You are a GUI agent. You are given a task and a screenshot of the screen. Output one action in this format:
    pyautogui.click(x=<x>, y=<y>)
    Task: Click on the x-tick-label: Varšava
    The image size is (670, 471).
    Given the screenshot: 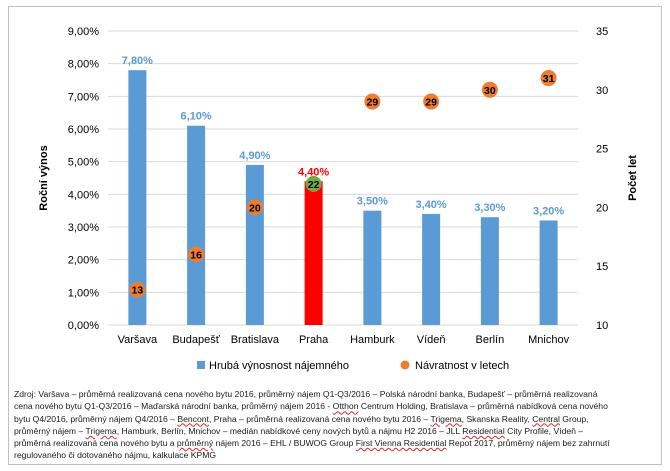 What is the action you would take?
    pyautogui.click(x=138, y=340)
    